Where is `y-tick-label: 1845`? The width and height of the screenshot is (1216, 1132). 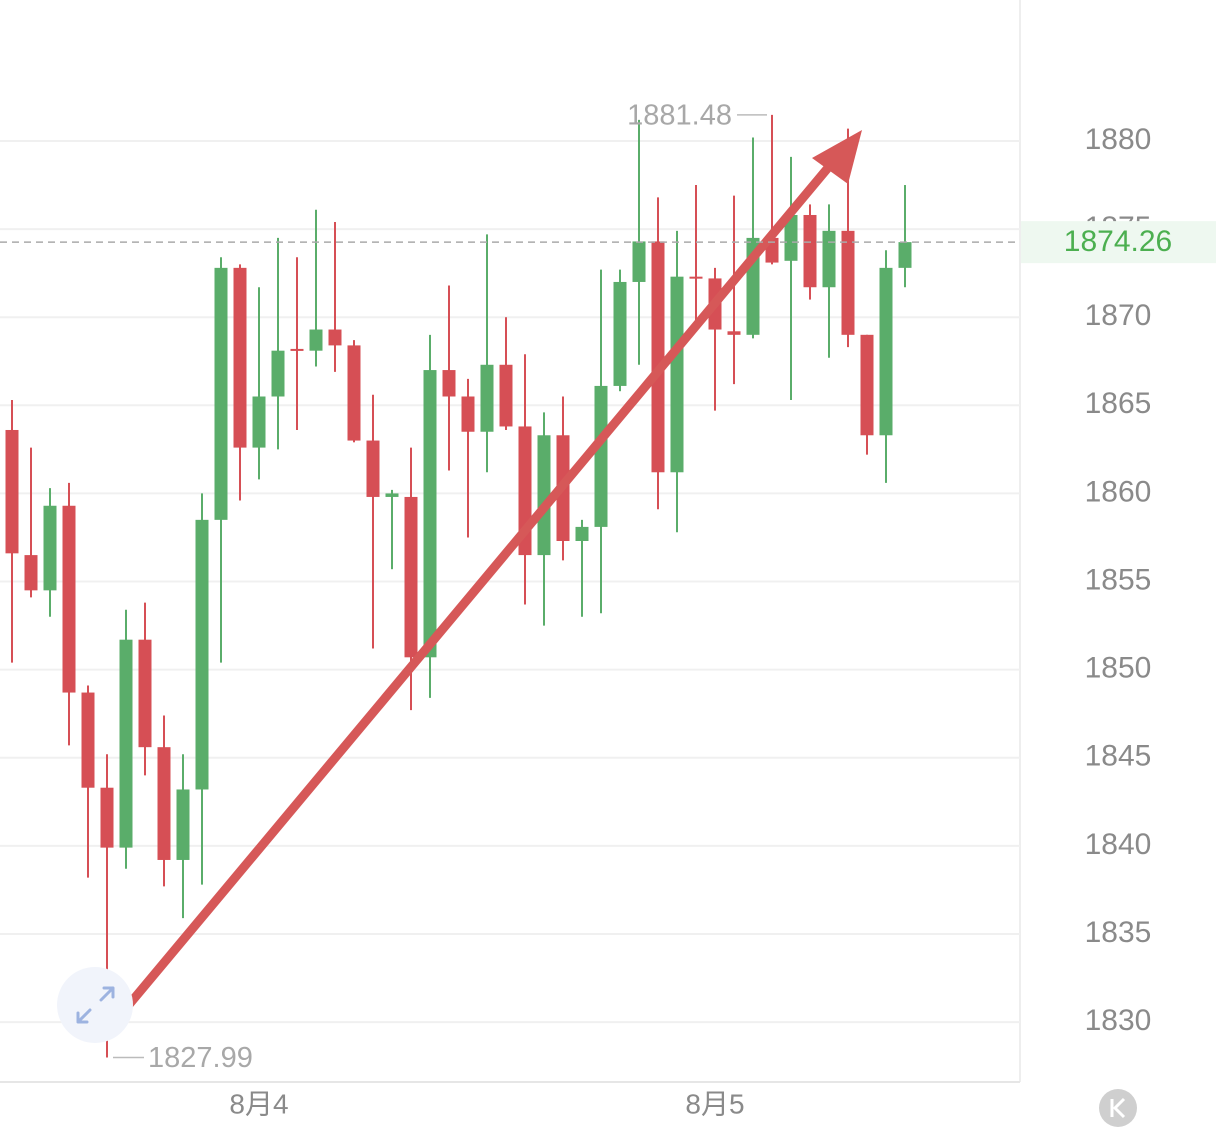 y-tick-label: 1845 is located at coordinates (1118, 756).